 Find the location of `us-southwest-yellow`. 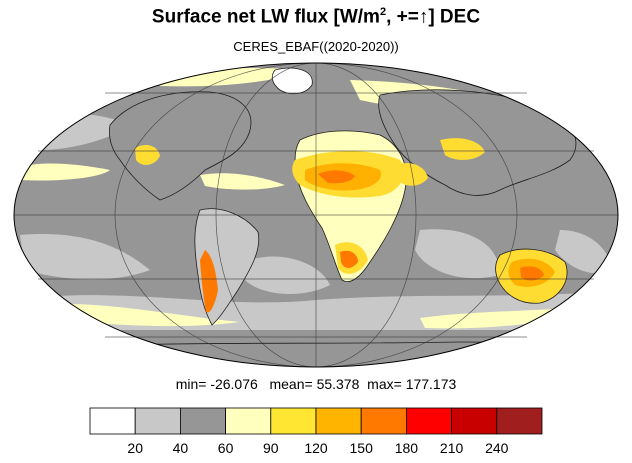

us-southwest-yellow is located at coordinates (147, 154).